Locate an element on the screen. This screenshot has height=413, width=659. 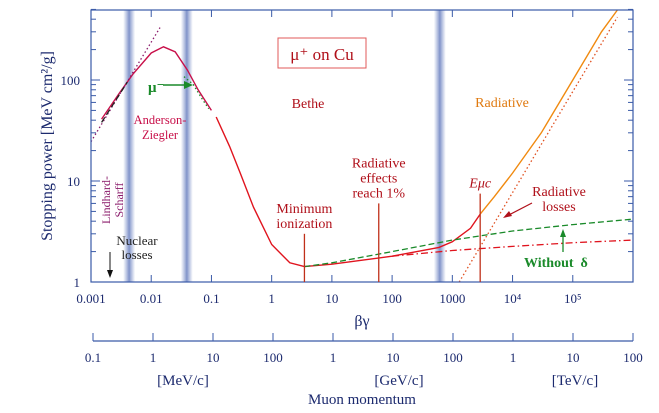
radiative-losses-arrow-icon is located at coordinates (518, 210).